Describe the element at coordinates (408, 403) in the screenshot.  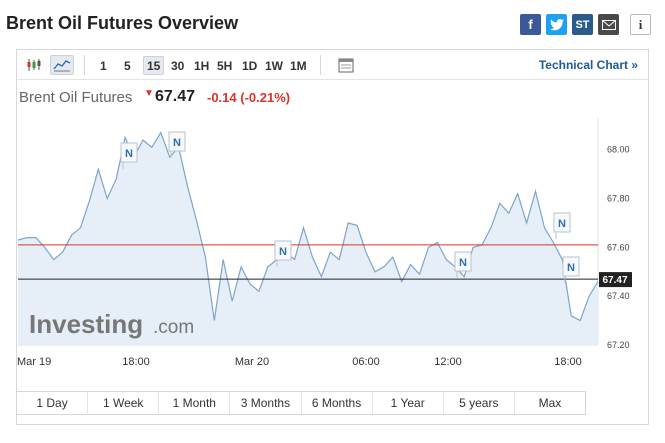
I see `period-1-year: 1 Year` at that location.